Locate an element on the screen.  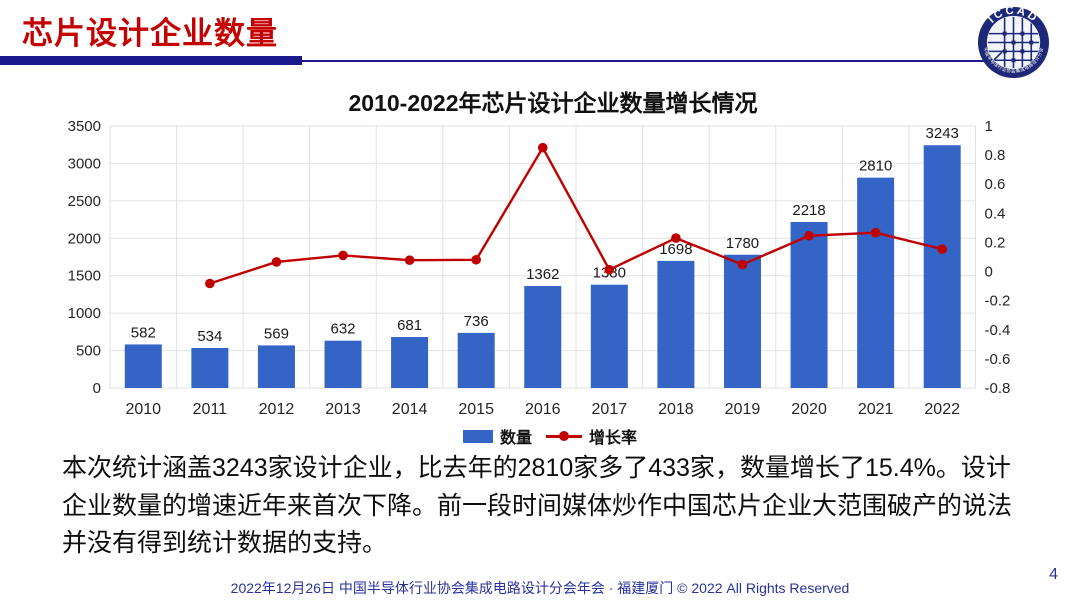
svg-text: 2016 is located at coordinates (543, 409).